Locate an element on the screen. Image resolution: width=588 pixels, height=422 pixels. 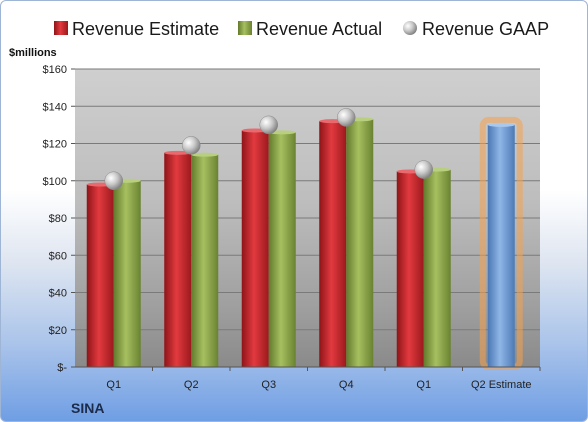
x-tick-label: Q3 is located at coordinates (268, 385).